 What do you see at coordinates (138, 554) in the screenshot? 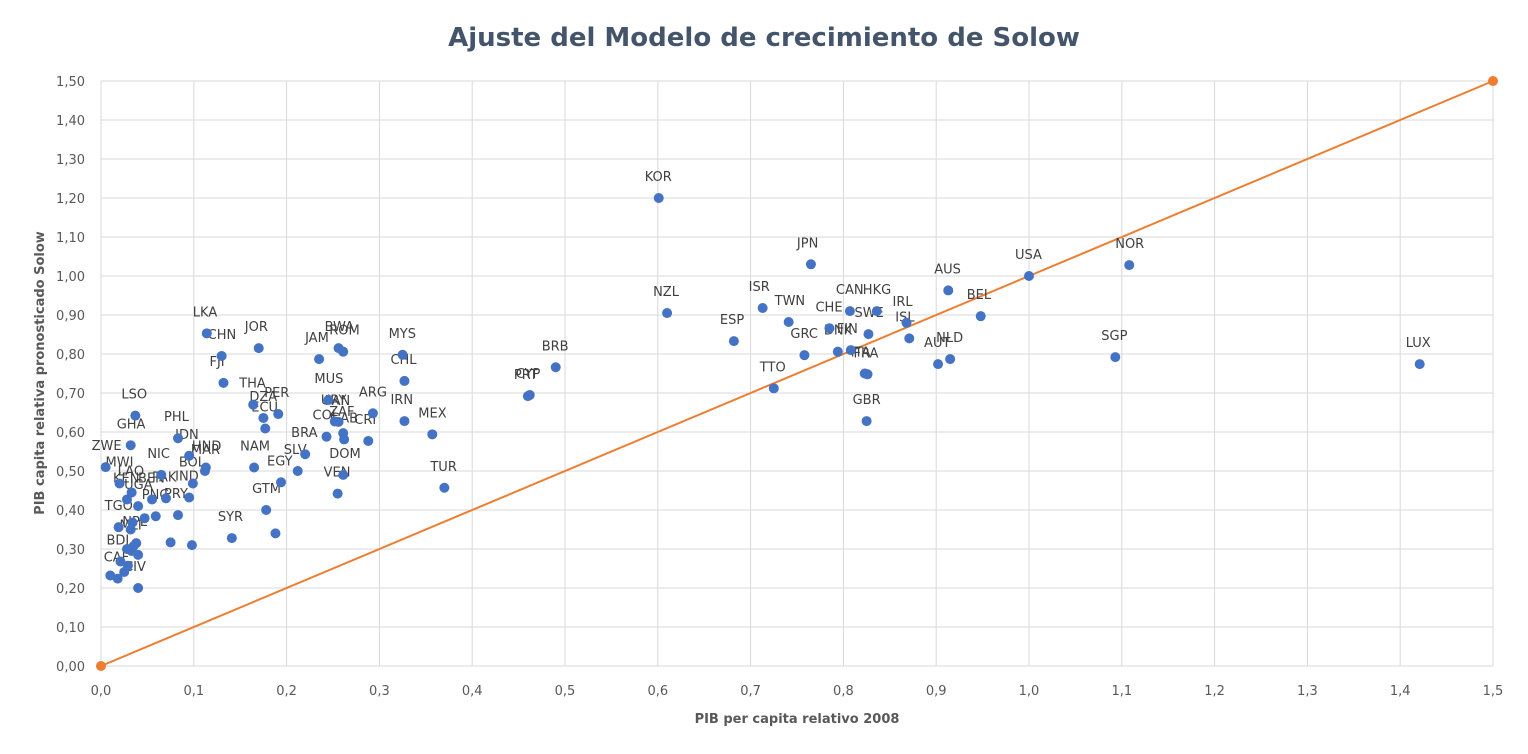
I see `data-point-rwa` at bounding box center [138, 554].